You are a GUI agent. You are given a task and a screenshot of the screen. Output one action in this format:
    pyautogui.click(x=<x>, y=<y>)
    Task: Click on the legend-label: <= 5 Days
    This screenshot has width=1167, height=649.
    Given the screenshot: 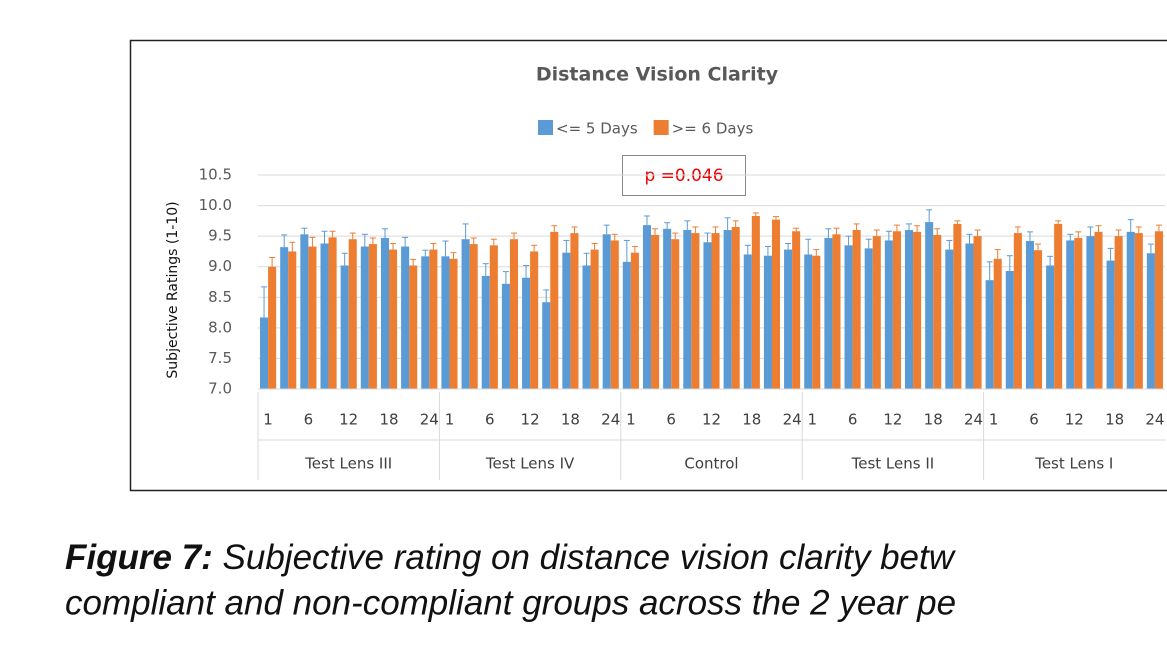 What is the action you would take?
    pyautogui.click(x=597, y=129)
    